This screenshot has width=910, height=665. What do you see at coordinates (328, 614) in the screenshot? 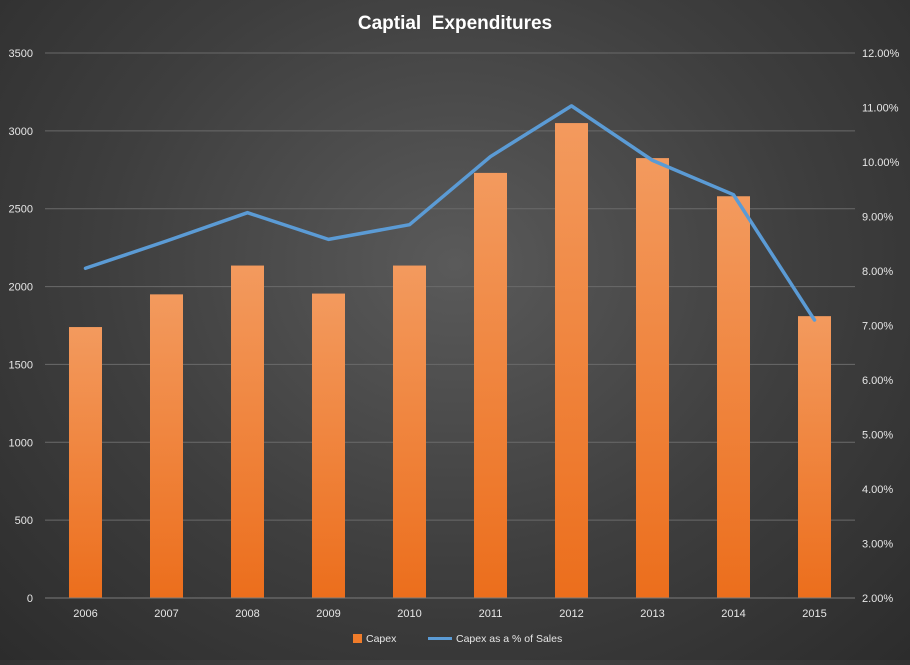
I see `x-tick-label: 2009` at bounding box center [328, 614].